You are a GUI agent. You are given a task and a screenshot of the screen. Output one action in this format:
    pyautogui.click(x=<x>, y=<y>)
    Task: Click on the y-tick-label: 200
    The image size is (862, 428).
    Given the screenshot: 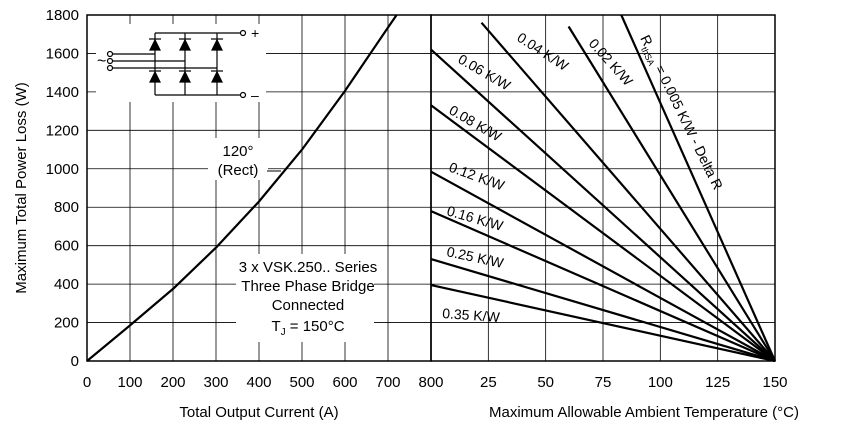 What is the action you would take?
    pyautogui.click(x=66, y=323)
    